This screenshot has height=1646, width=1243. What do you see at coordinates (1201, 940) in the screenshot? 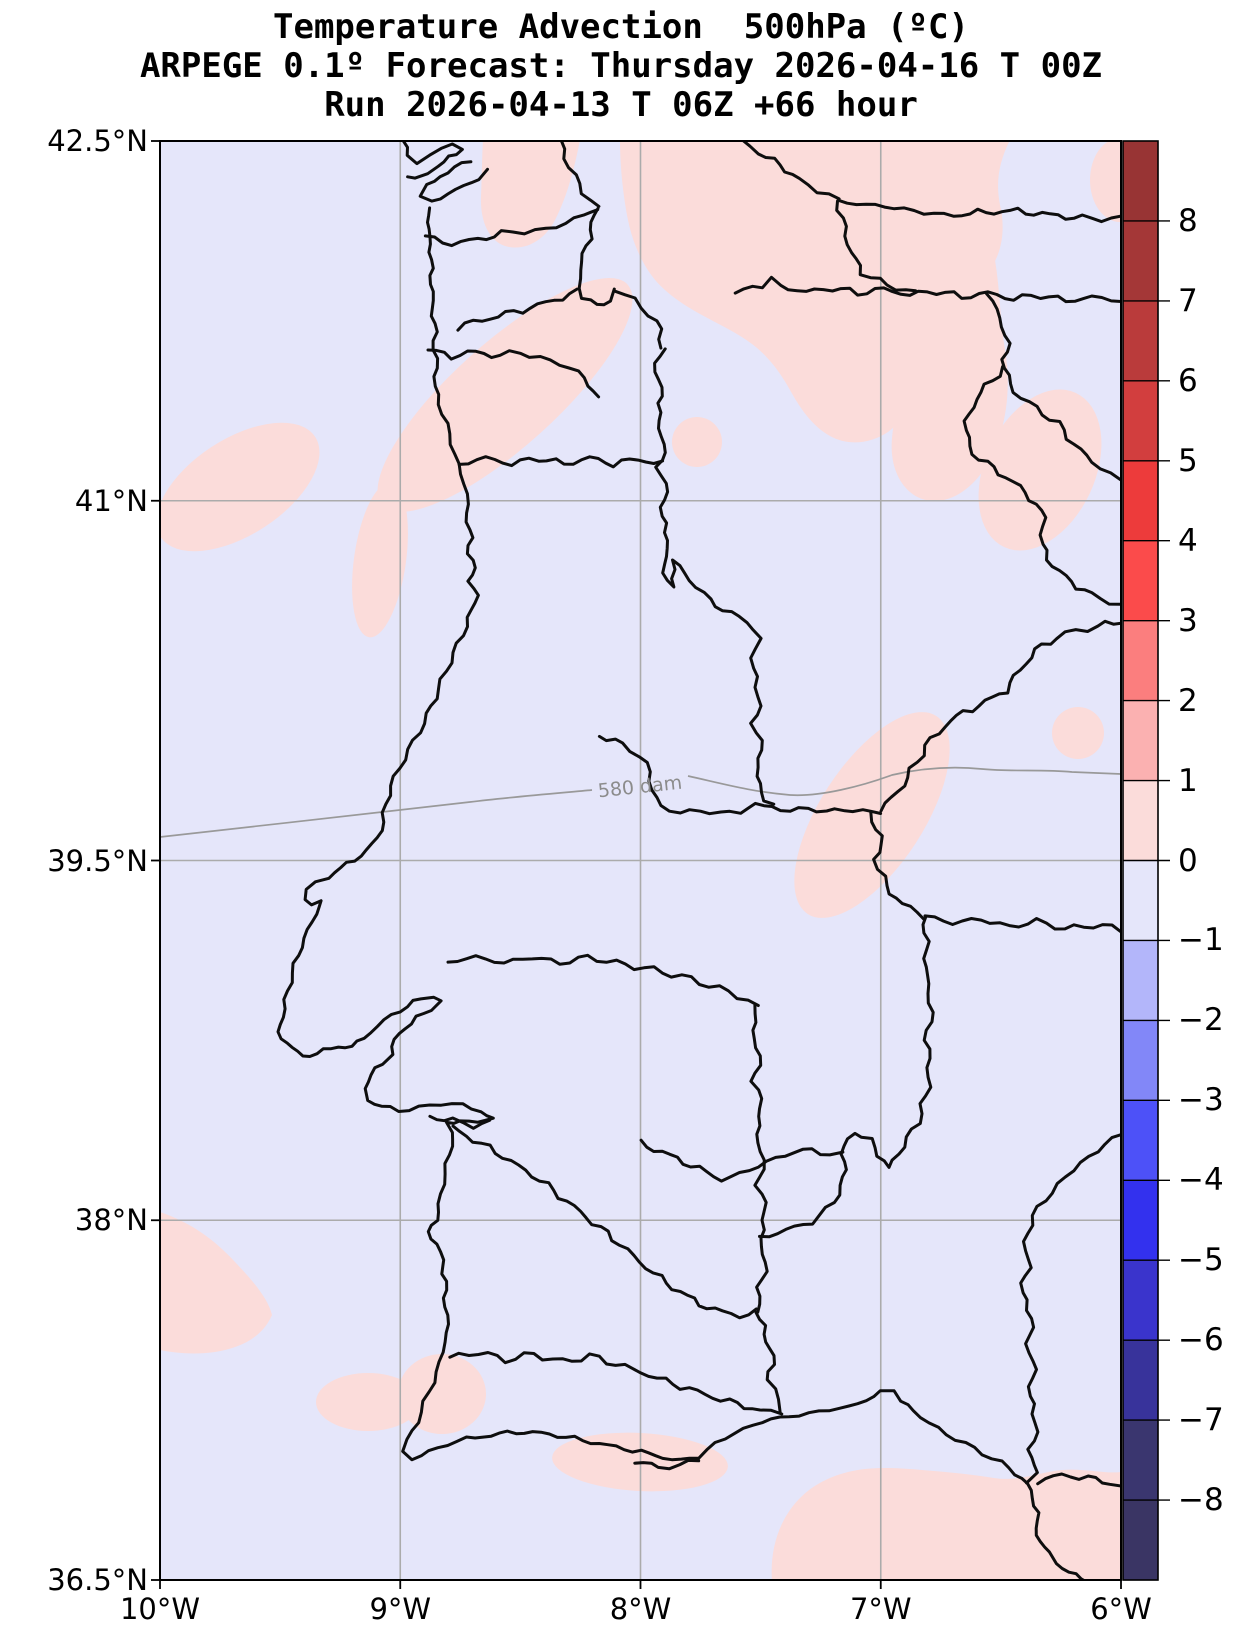
I see `colorbar-tick-label: −1` at bounding box center [1201, 940].